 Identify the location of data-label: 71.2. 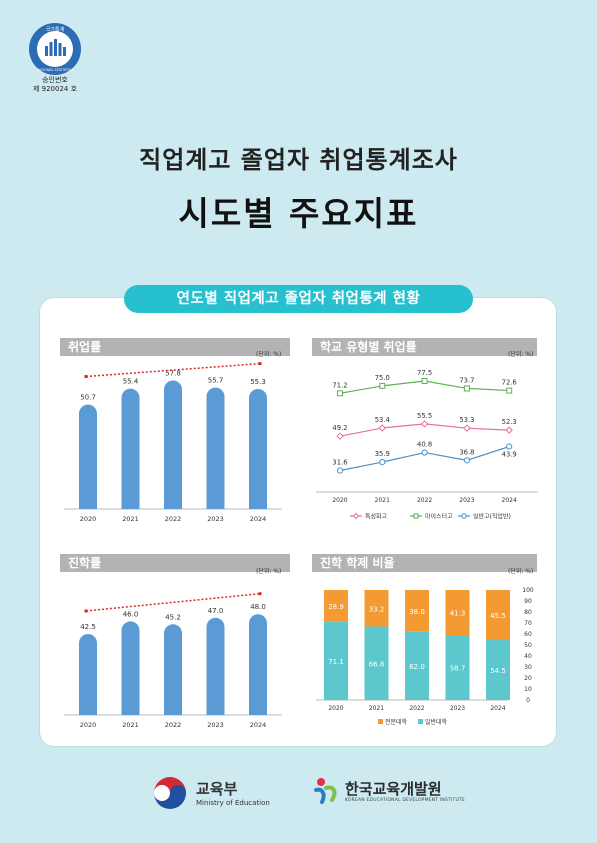
(339, 385).